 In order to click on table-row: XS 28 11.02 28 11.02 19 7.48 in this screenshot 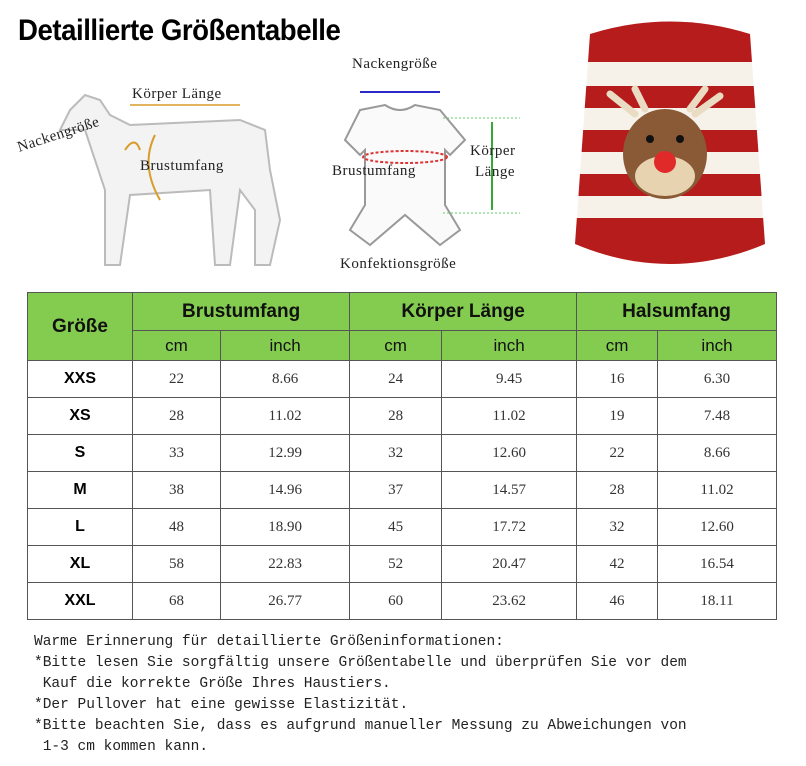, I will do `click(402, 416)`.